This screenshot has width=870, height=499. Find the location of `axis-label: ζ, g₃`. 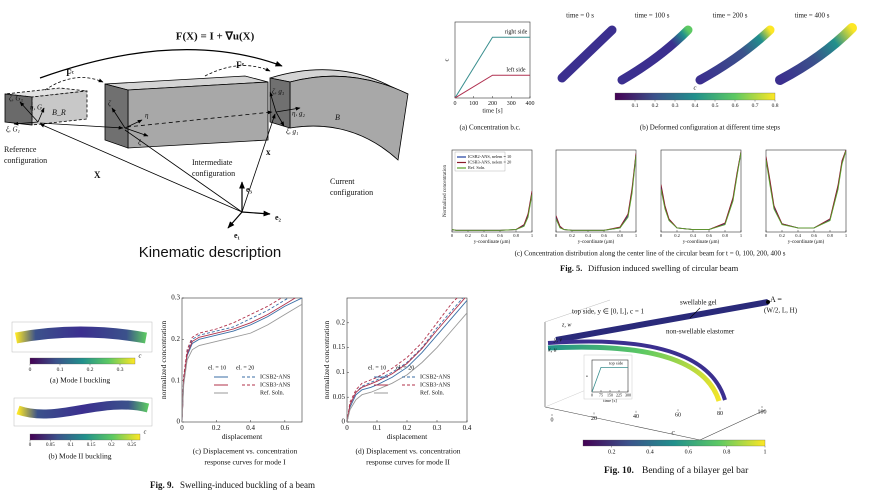

axis-label: ζ, g₃ is located at coordinates (278, 92).